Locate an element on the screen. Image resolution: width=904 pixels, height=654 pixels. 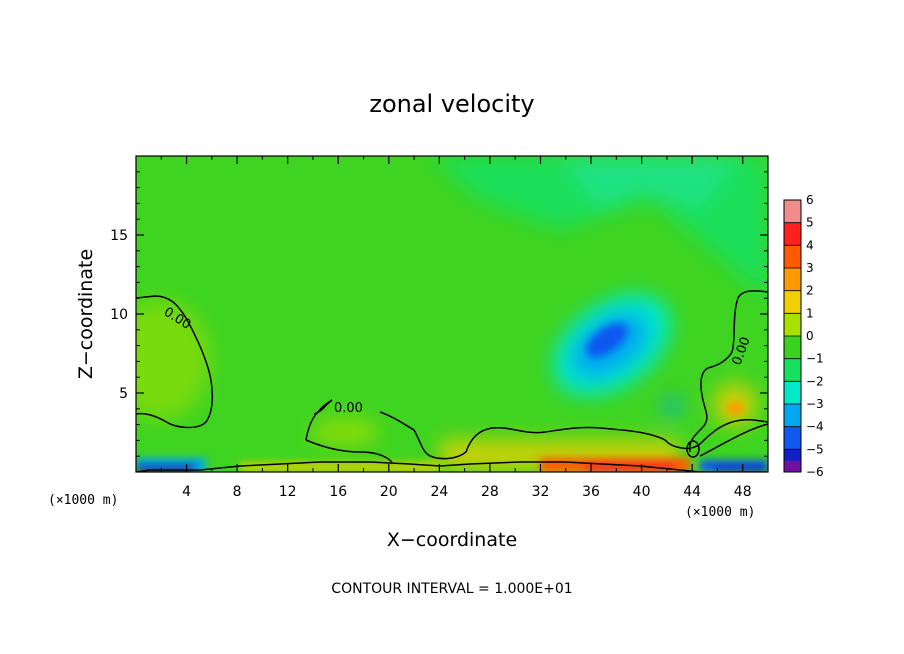
surface-deep-left is located at coordinates (166, 468).